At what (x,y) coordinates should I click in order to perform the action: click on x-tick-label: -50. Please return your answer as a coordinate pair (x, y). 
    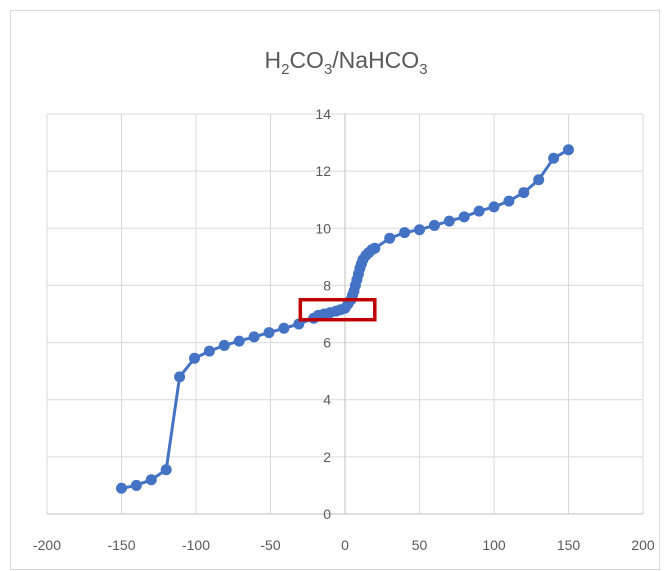
    Looking at the image, I should click on (270, 545).